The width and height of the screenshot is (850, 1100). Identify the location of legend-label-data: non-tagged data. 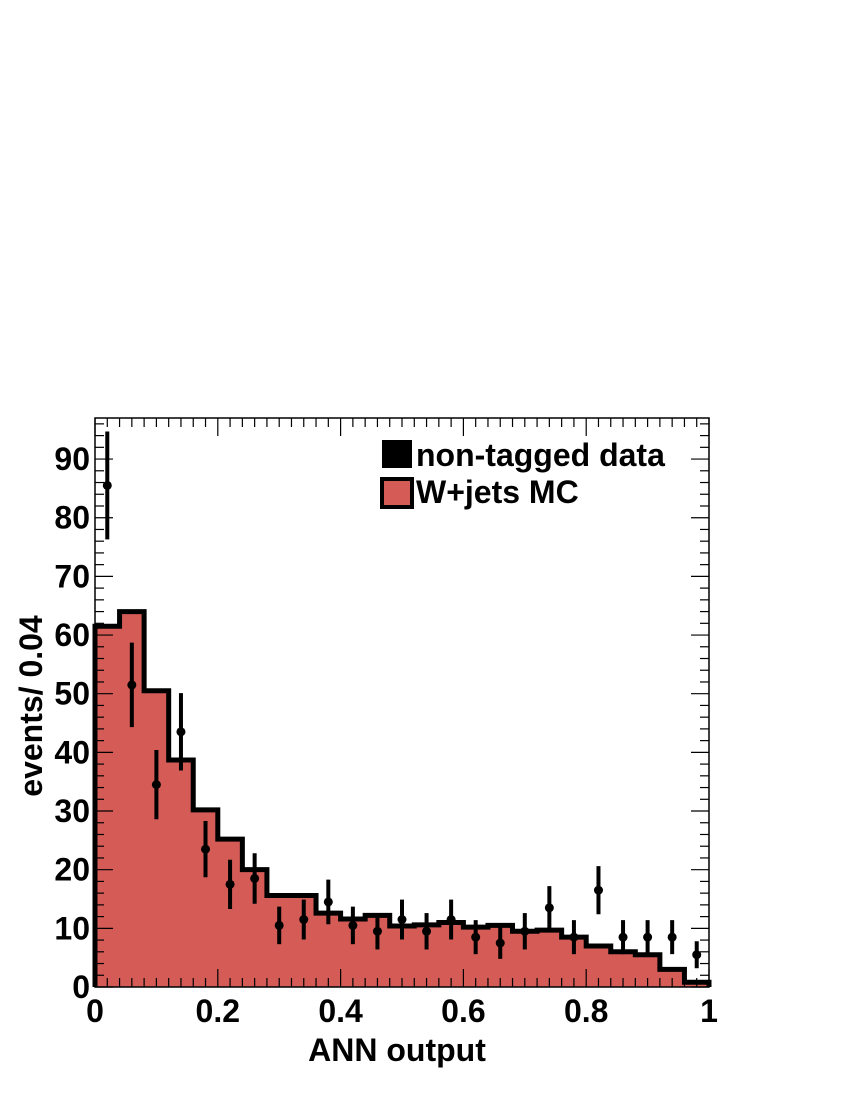
(540, 455).